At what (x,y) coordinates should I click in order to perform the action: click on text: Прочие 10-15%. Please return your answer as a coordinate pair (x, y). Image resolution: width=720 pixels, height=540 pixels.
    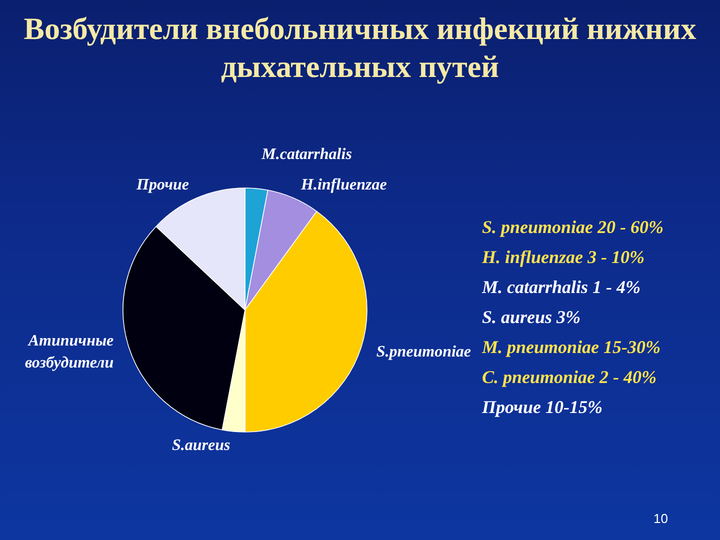
    Looking at the image, I should click on (543, 407).